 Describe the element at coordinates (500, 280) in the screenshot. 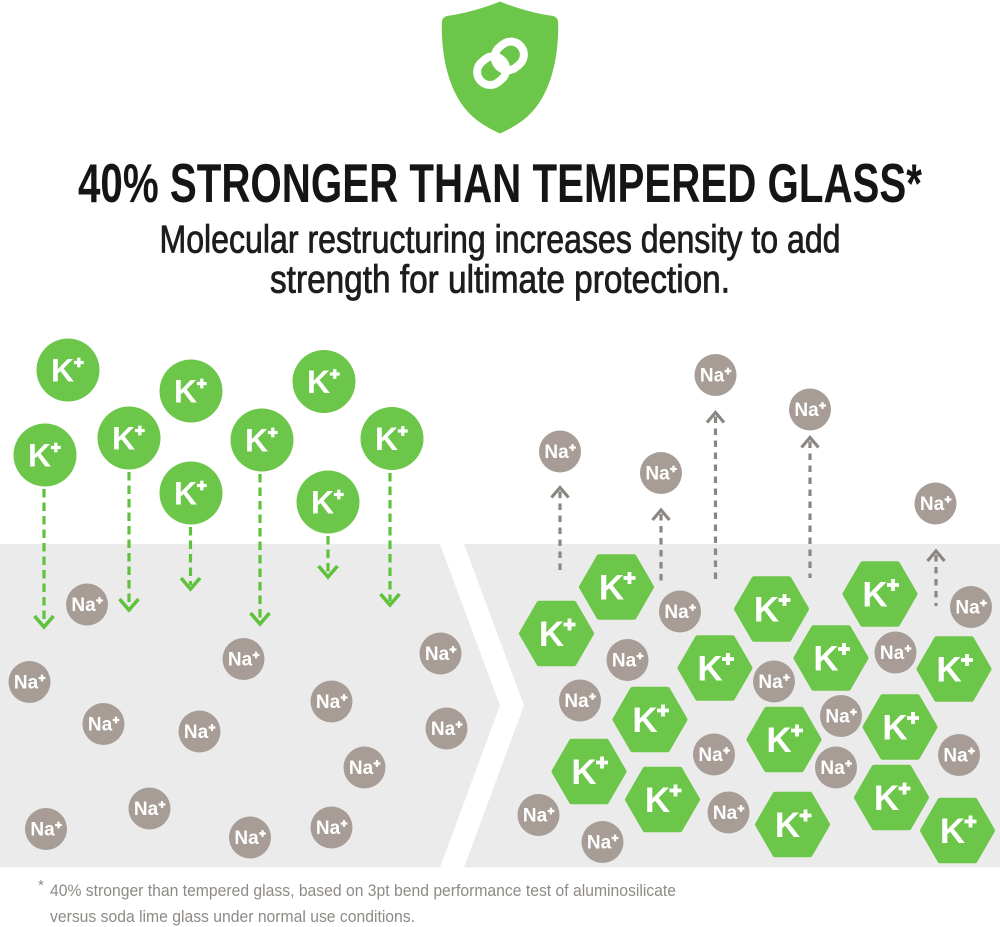

I see `svg-text:strength for ultimate protecti: strength for ultimate protection.` at that location.